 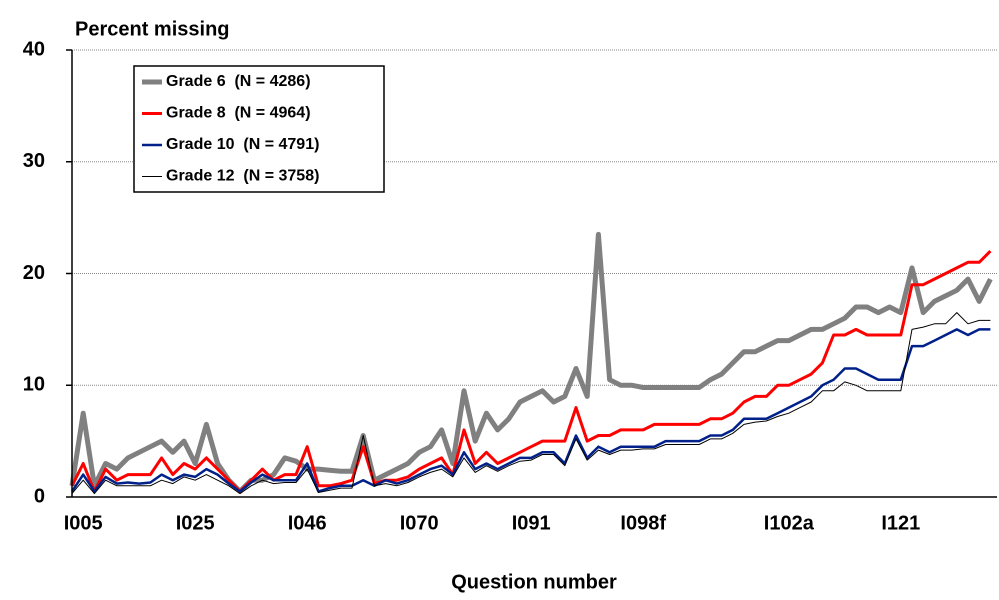 What do you see at coordinates (419, 523) in the screenshot?
I see `x-tick-label: I070` at bounding box center [419, 523].